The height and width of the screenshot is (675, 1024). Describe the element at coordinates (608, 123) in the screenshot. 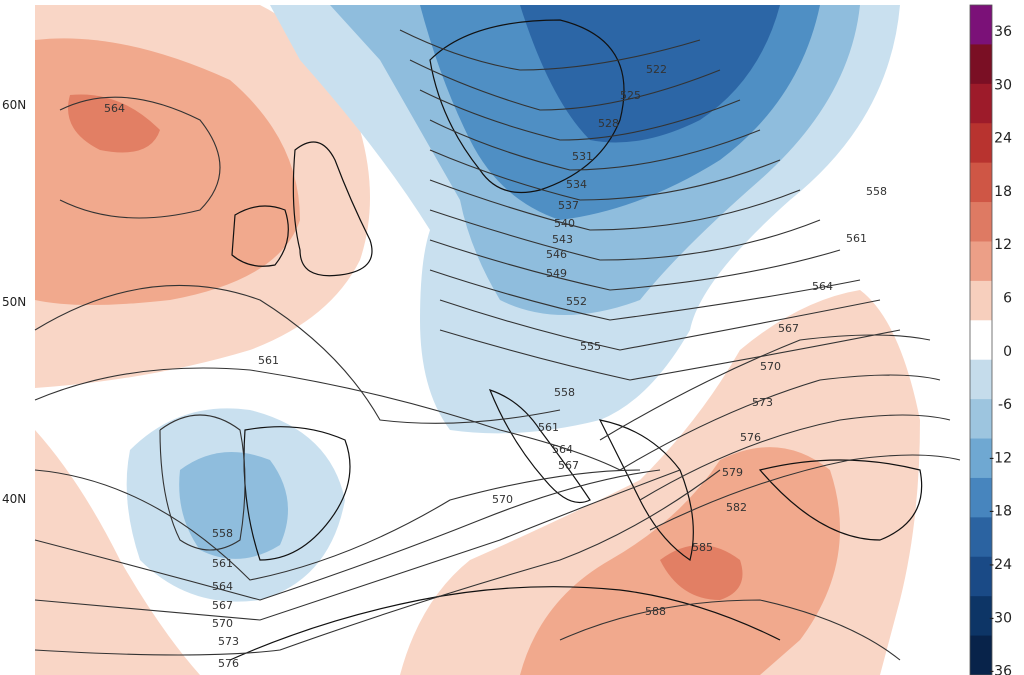

I see `contour-label: 528` at that location.